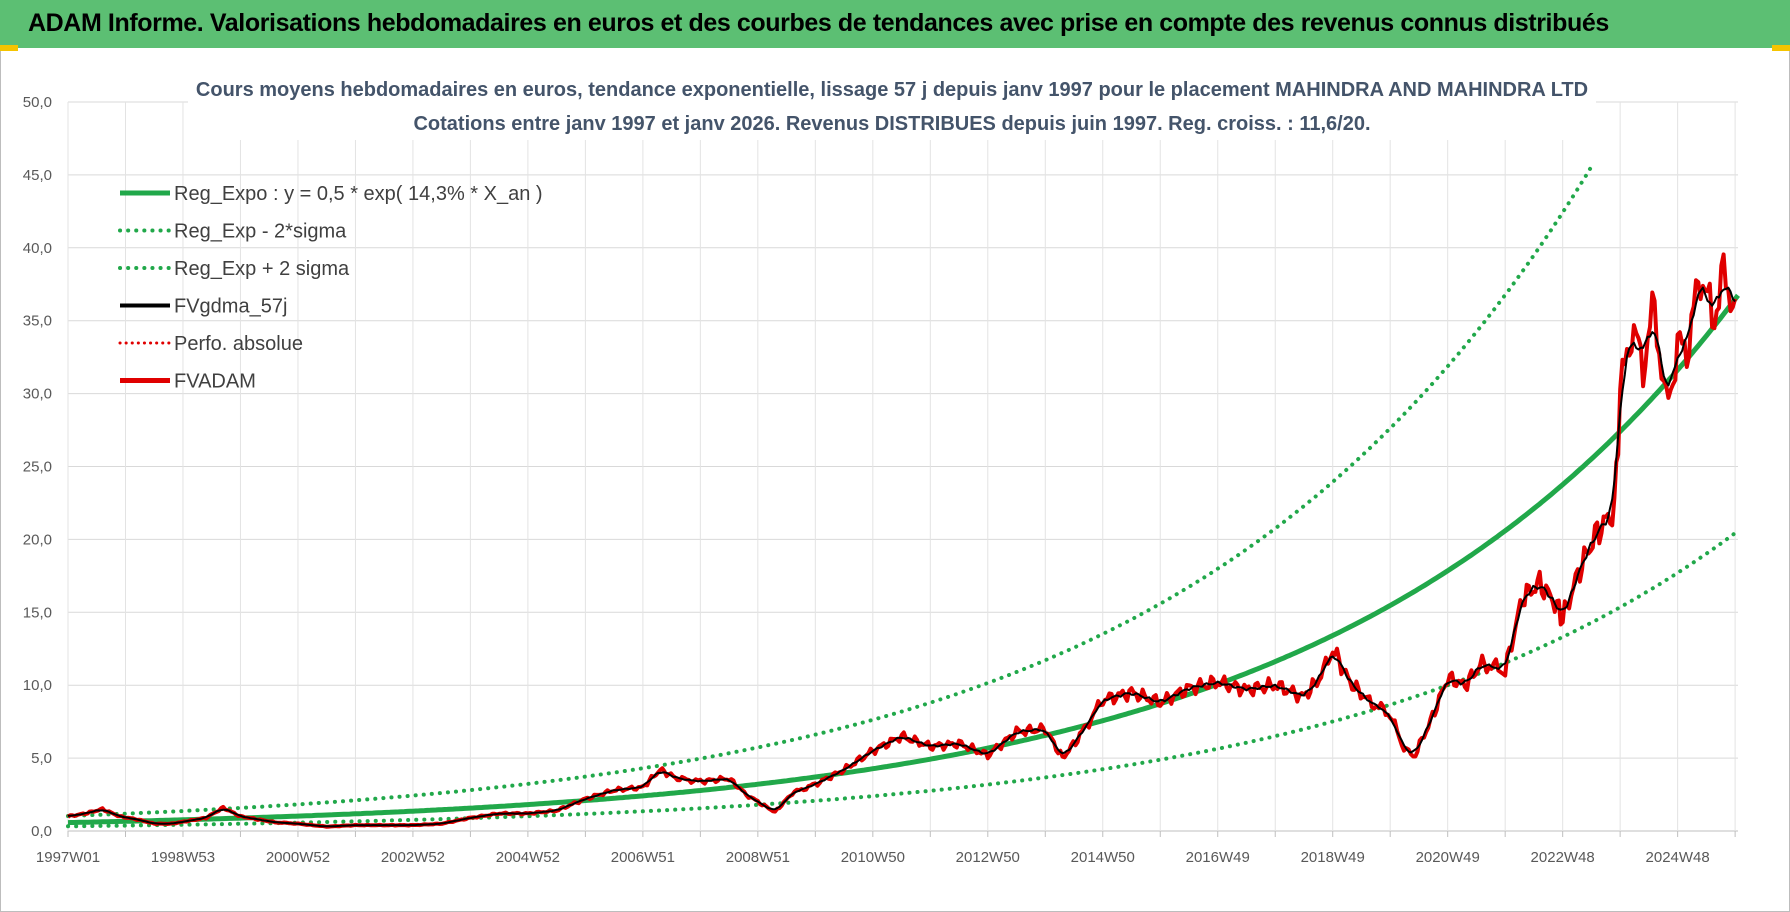 The height and width of the screenshot is (912, 1790). What do you see at coordinates (892, 107) in the screenshot?
I see `title-background` at bounding box center [892, 107].